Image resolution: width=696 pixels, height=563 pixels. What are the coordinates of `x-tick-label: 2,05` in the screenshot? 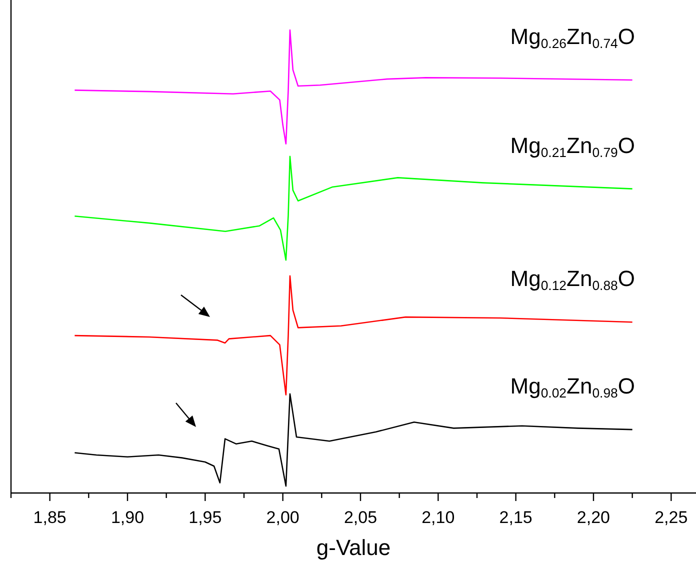 It's located at (361, 517).